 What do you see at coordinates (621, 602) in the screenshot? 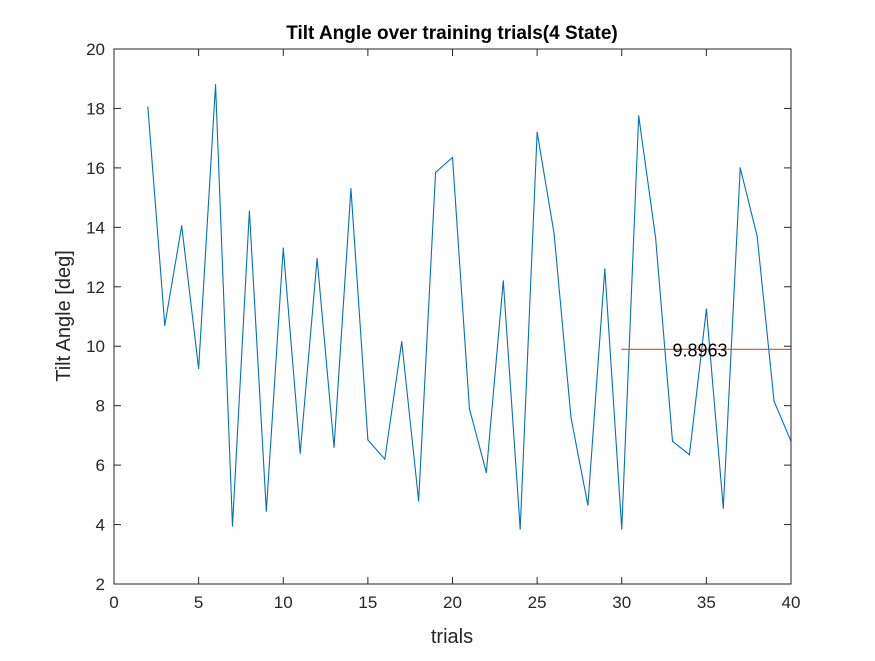
I see `x-tick-label: 30` at bounding box center [621, 602].